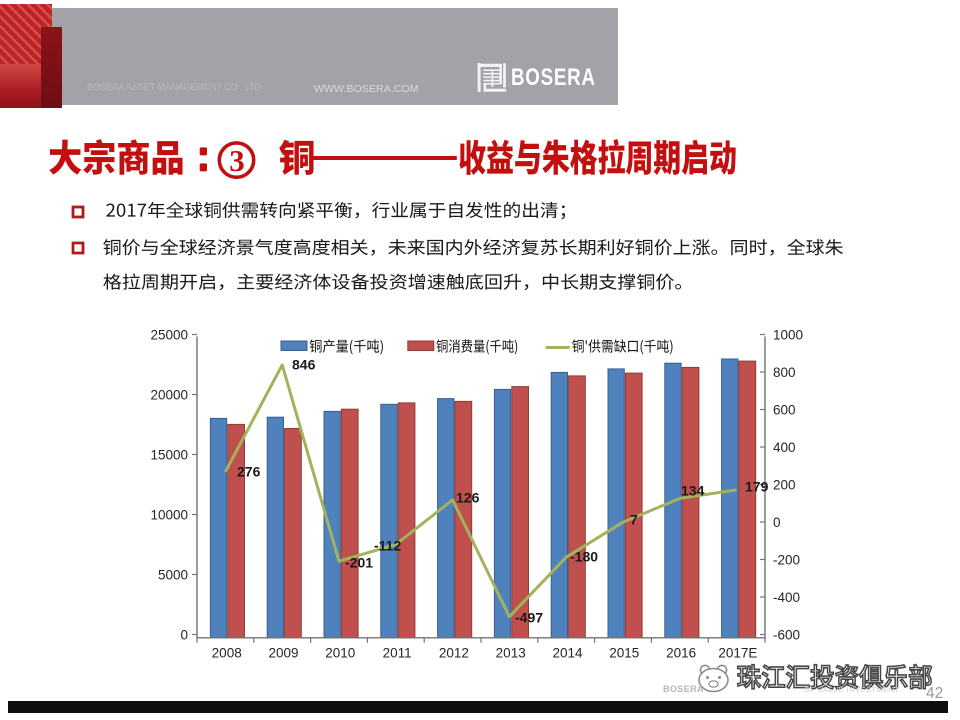 The height and width of the screenshot is (720, 960). Describe the element at coordinates (786, 634) in the screenshot. I see `svg-text: -600` at that location.